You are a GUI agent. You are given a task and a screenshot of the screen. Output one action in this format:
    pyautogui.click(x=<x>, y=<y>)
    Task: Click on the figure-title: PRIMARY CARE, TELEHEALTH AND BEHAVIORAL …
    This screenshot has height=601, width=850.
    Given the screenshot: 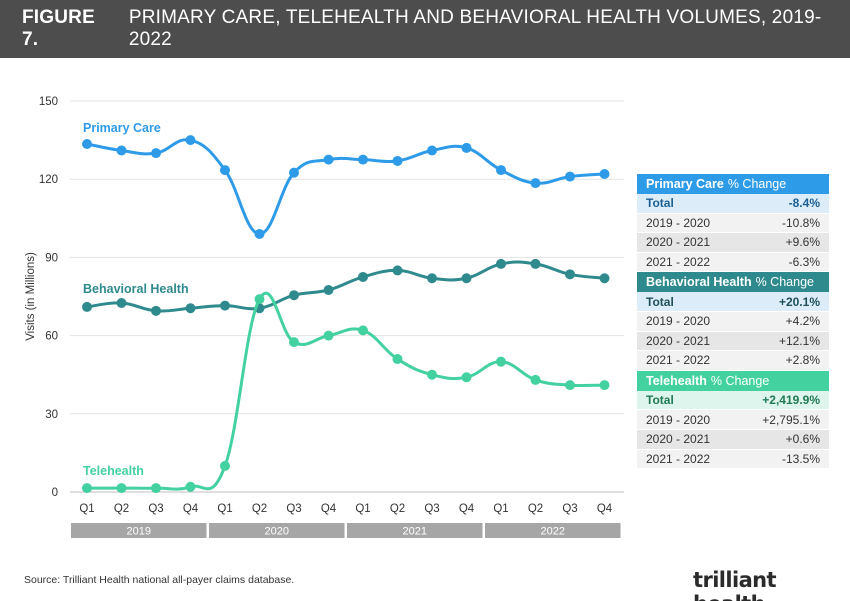 What is the action you would take?
    pyautogui.click(x=475, y=28)
    